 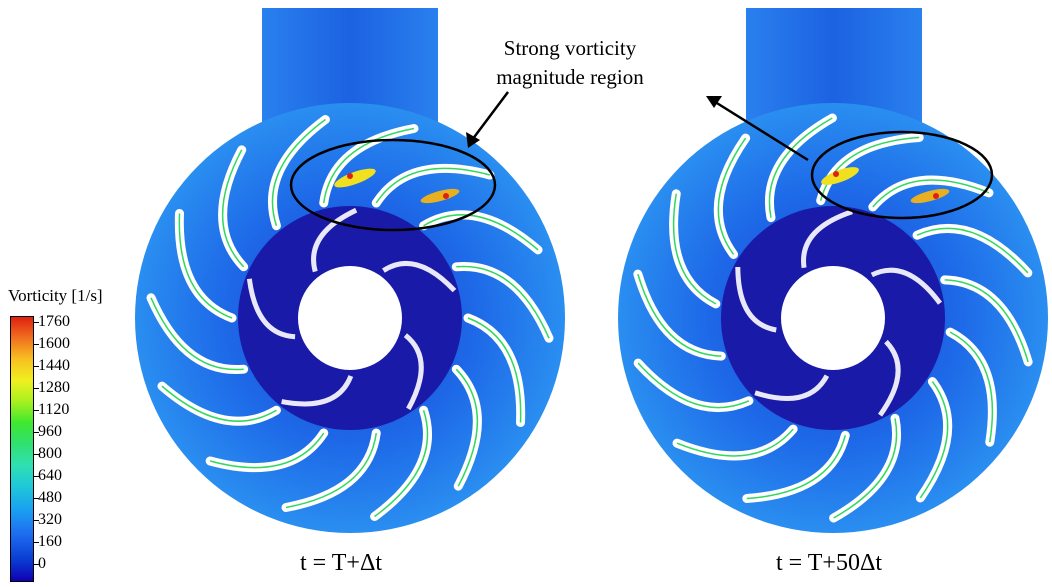 I want to click on highlight-ellipse-left, so click(x=393, y=185).